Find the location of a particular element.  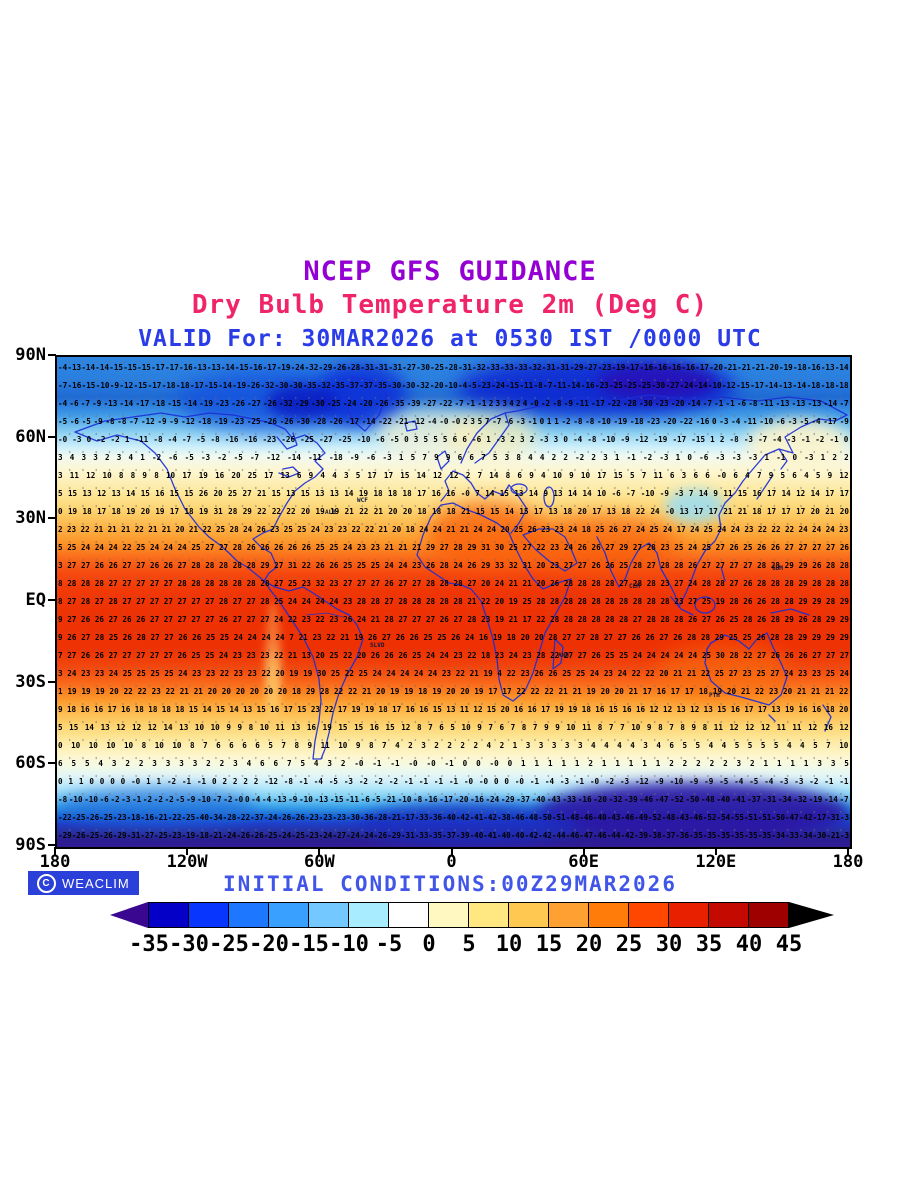

colorbar-tick-label: -25 is located at coordinates (229, 944).